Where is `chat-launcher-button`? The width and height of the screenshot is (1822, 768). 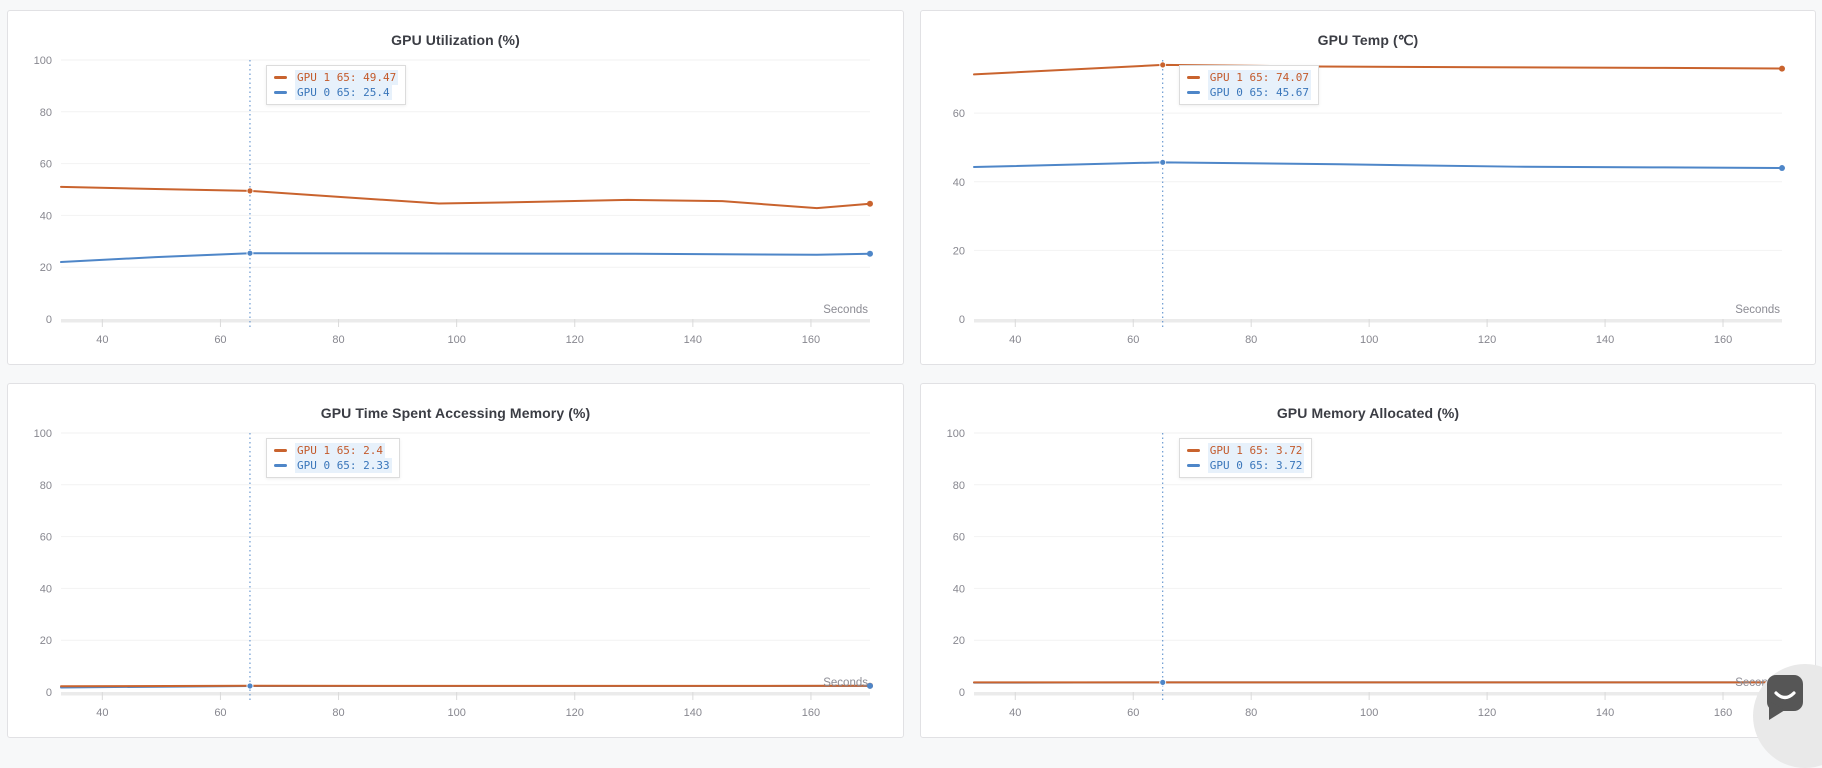
chat-launcher-button is located at coordinates (1787, 716).